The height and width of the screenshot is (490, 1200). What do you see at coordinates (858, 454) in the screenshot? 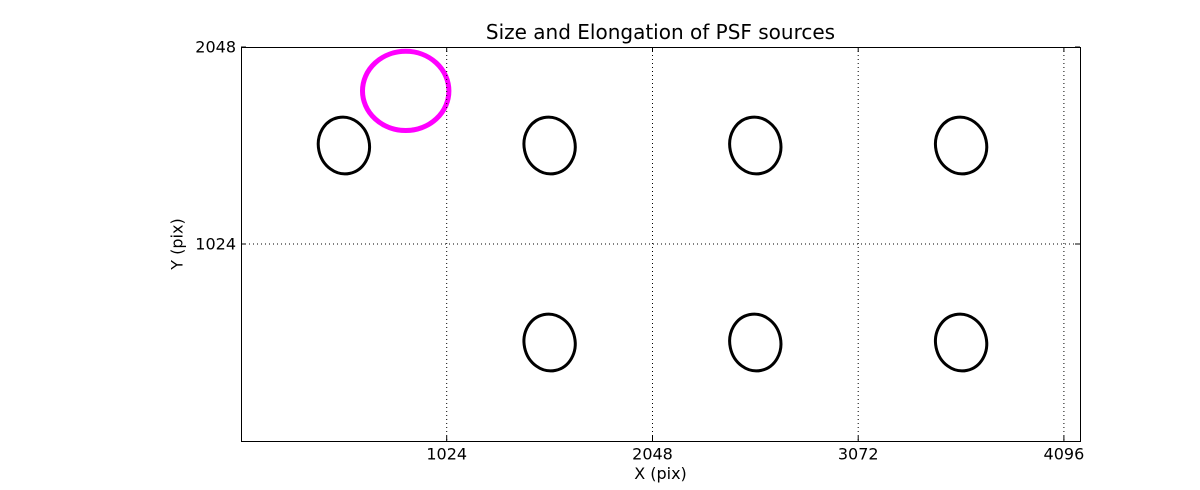
I see `x-tick-label: 3072` at bounding box center [858, 454].